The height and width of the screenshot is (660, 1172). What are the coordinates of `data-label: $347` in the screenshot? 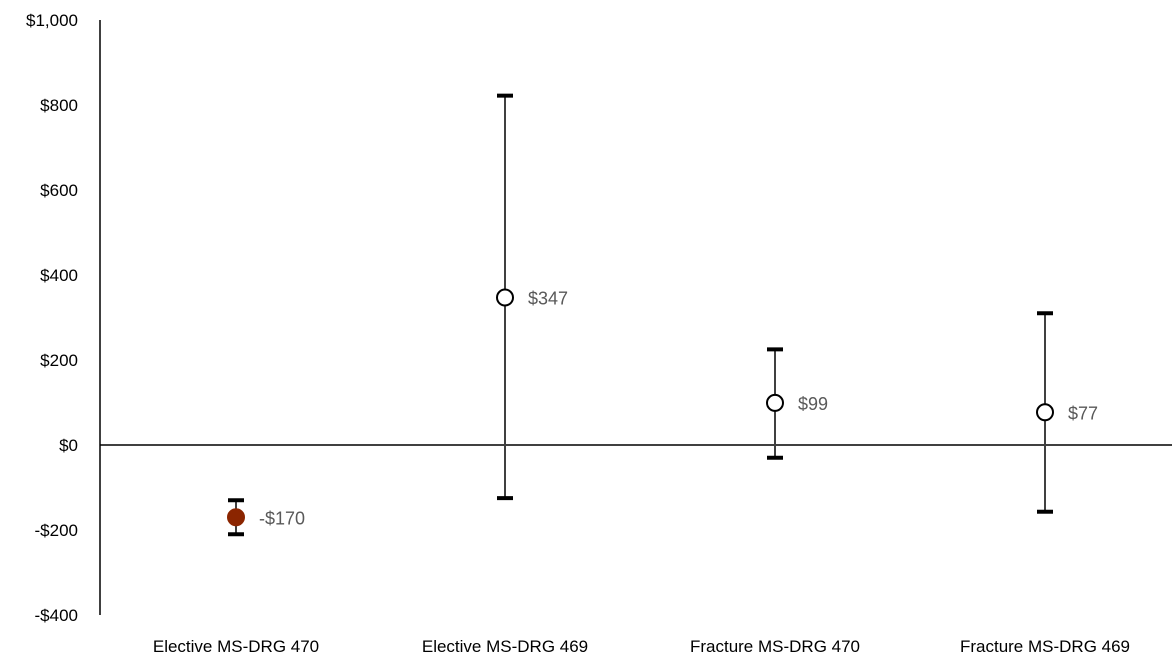 It's located at (548, 299).